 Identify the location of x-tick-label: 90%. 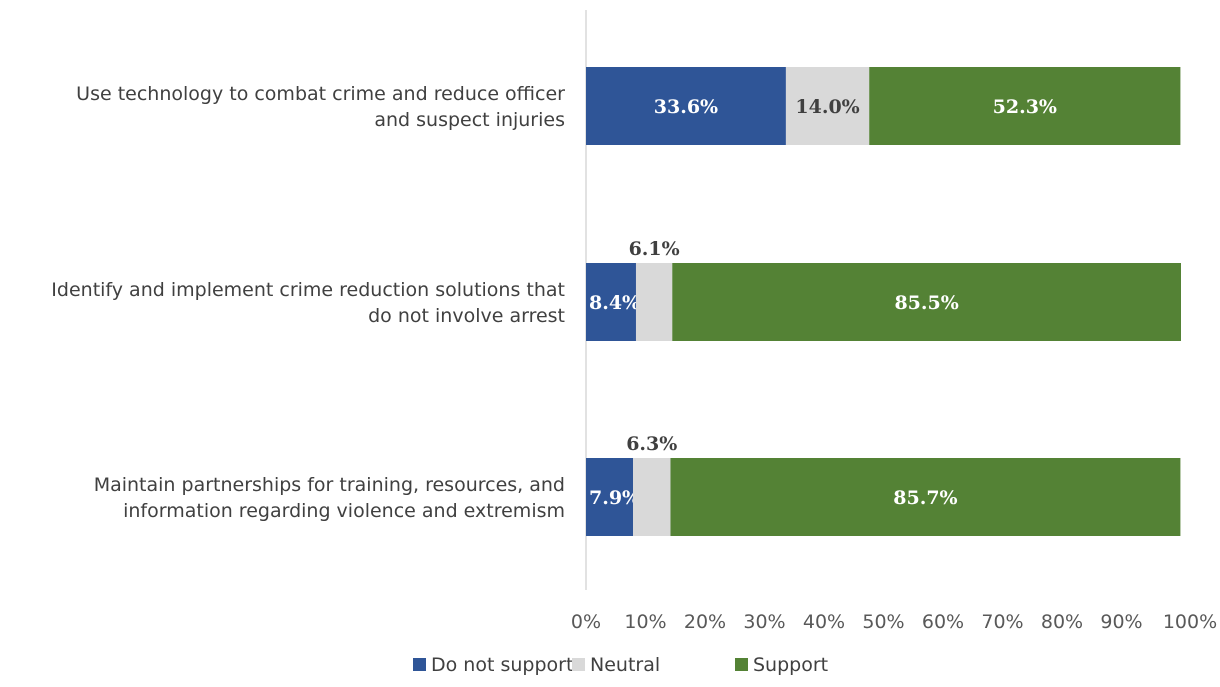
(1121, 622).